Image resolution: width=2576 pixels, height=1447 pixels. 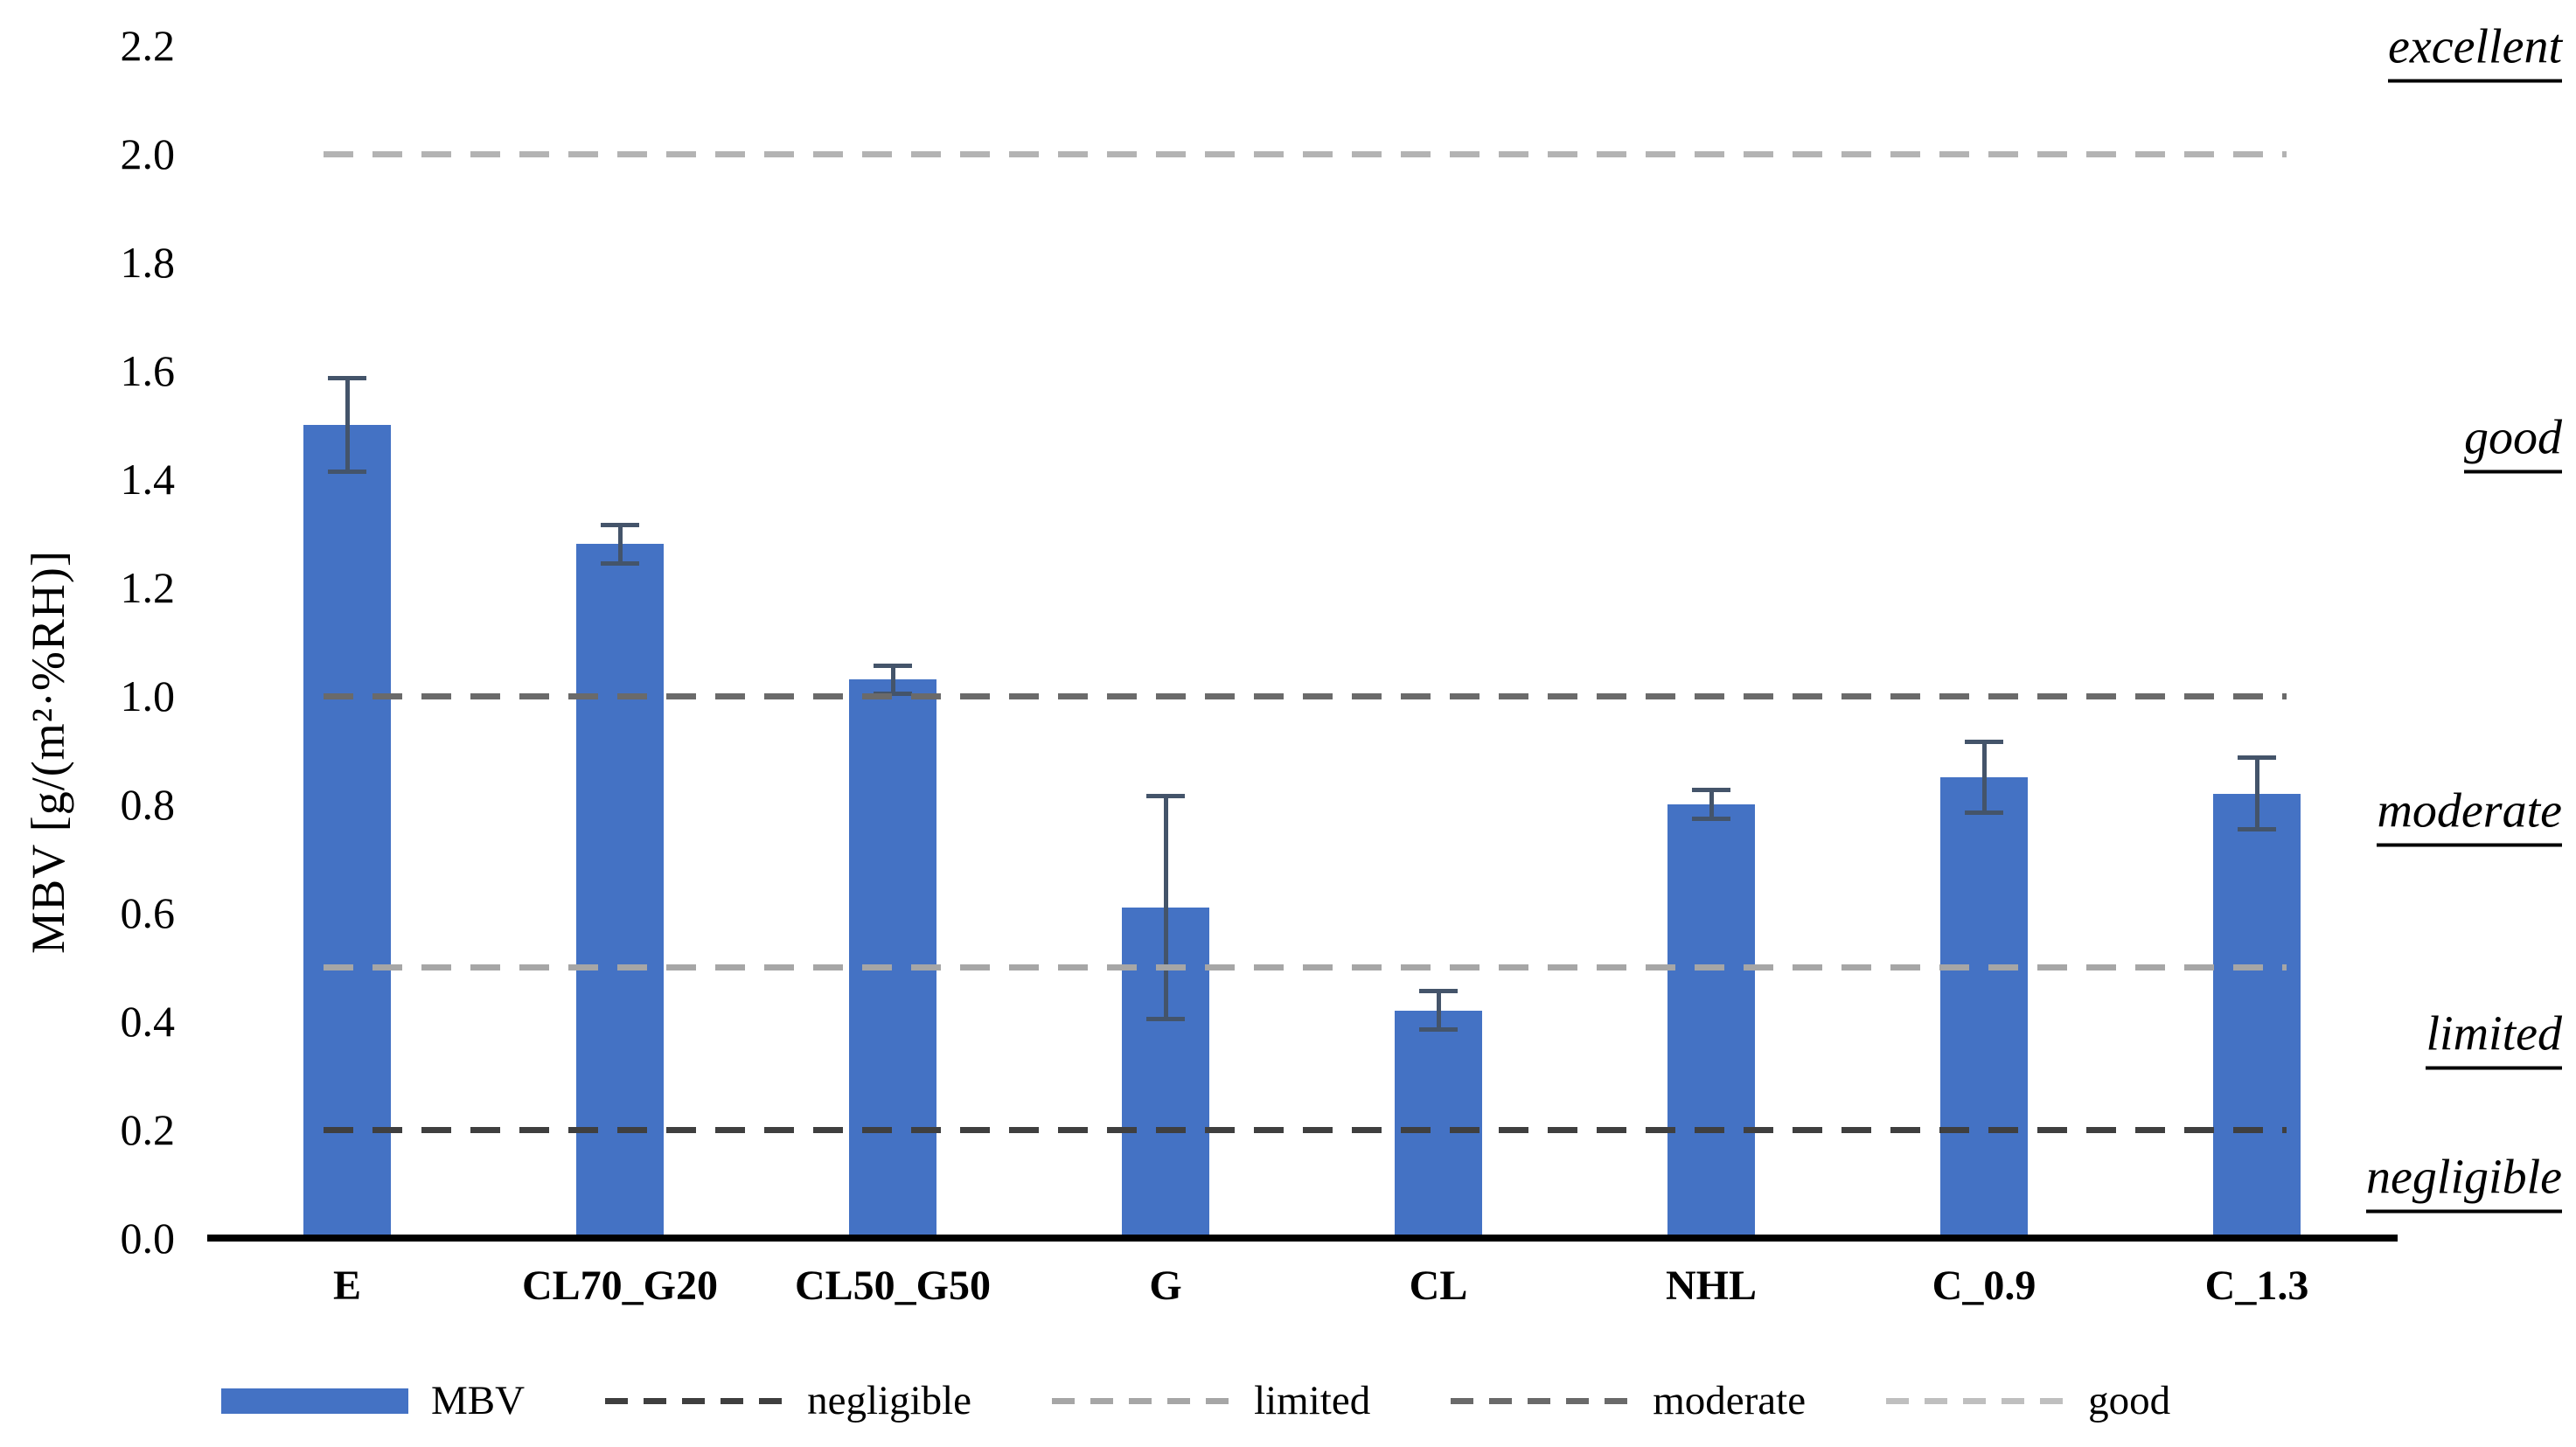 I want to click on legend-item-negligible: negligible, so click(x=788, y=1402).